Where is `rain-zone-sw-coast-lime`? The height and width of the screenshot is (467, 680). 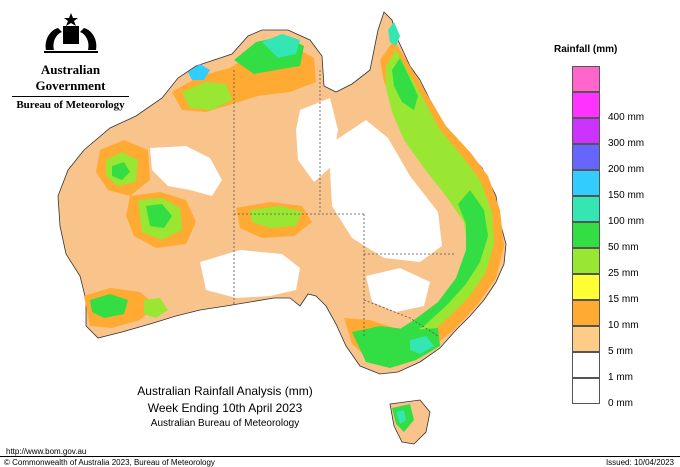 rain-zone-sw-coast-lime is located at coordinates (156, 308).